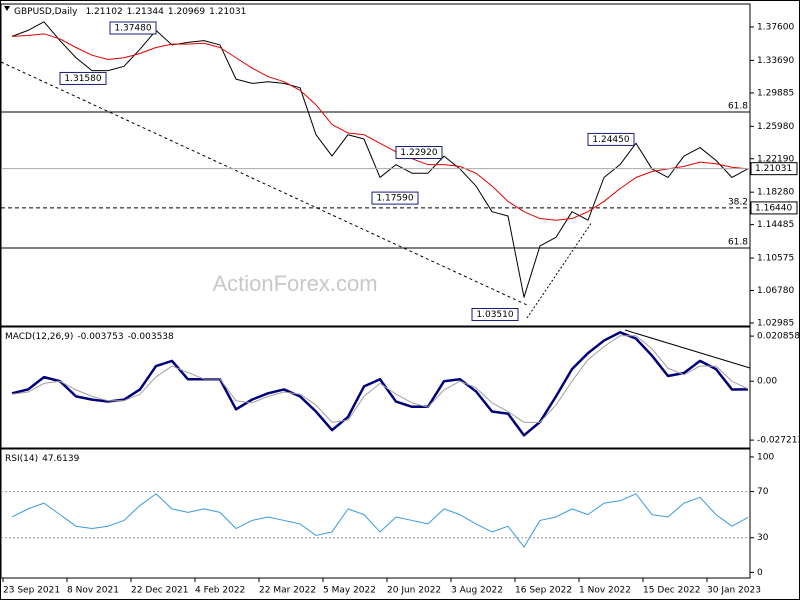 The height and width of the screenshot is (600, 800). Describe the element at coordinates (39, 337) in the screenshot. I see `macd-title: MACD(12,26,9)` at that location.